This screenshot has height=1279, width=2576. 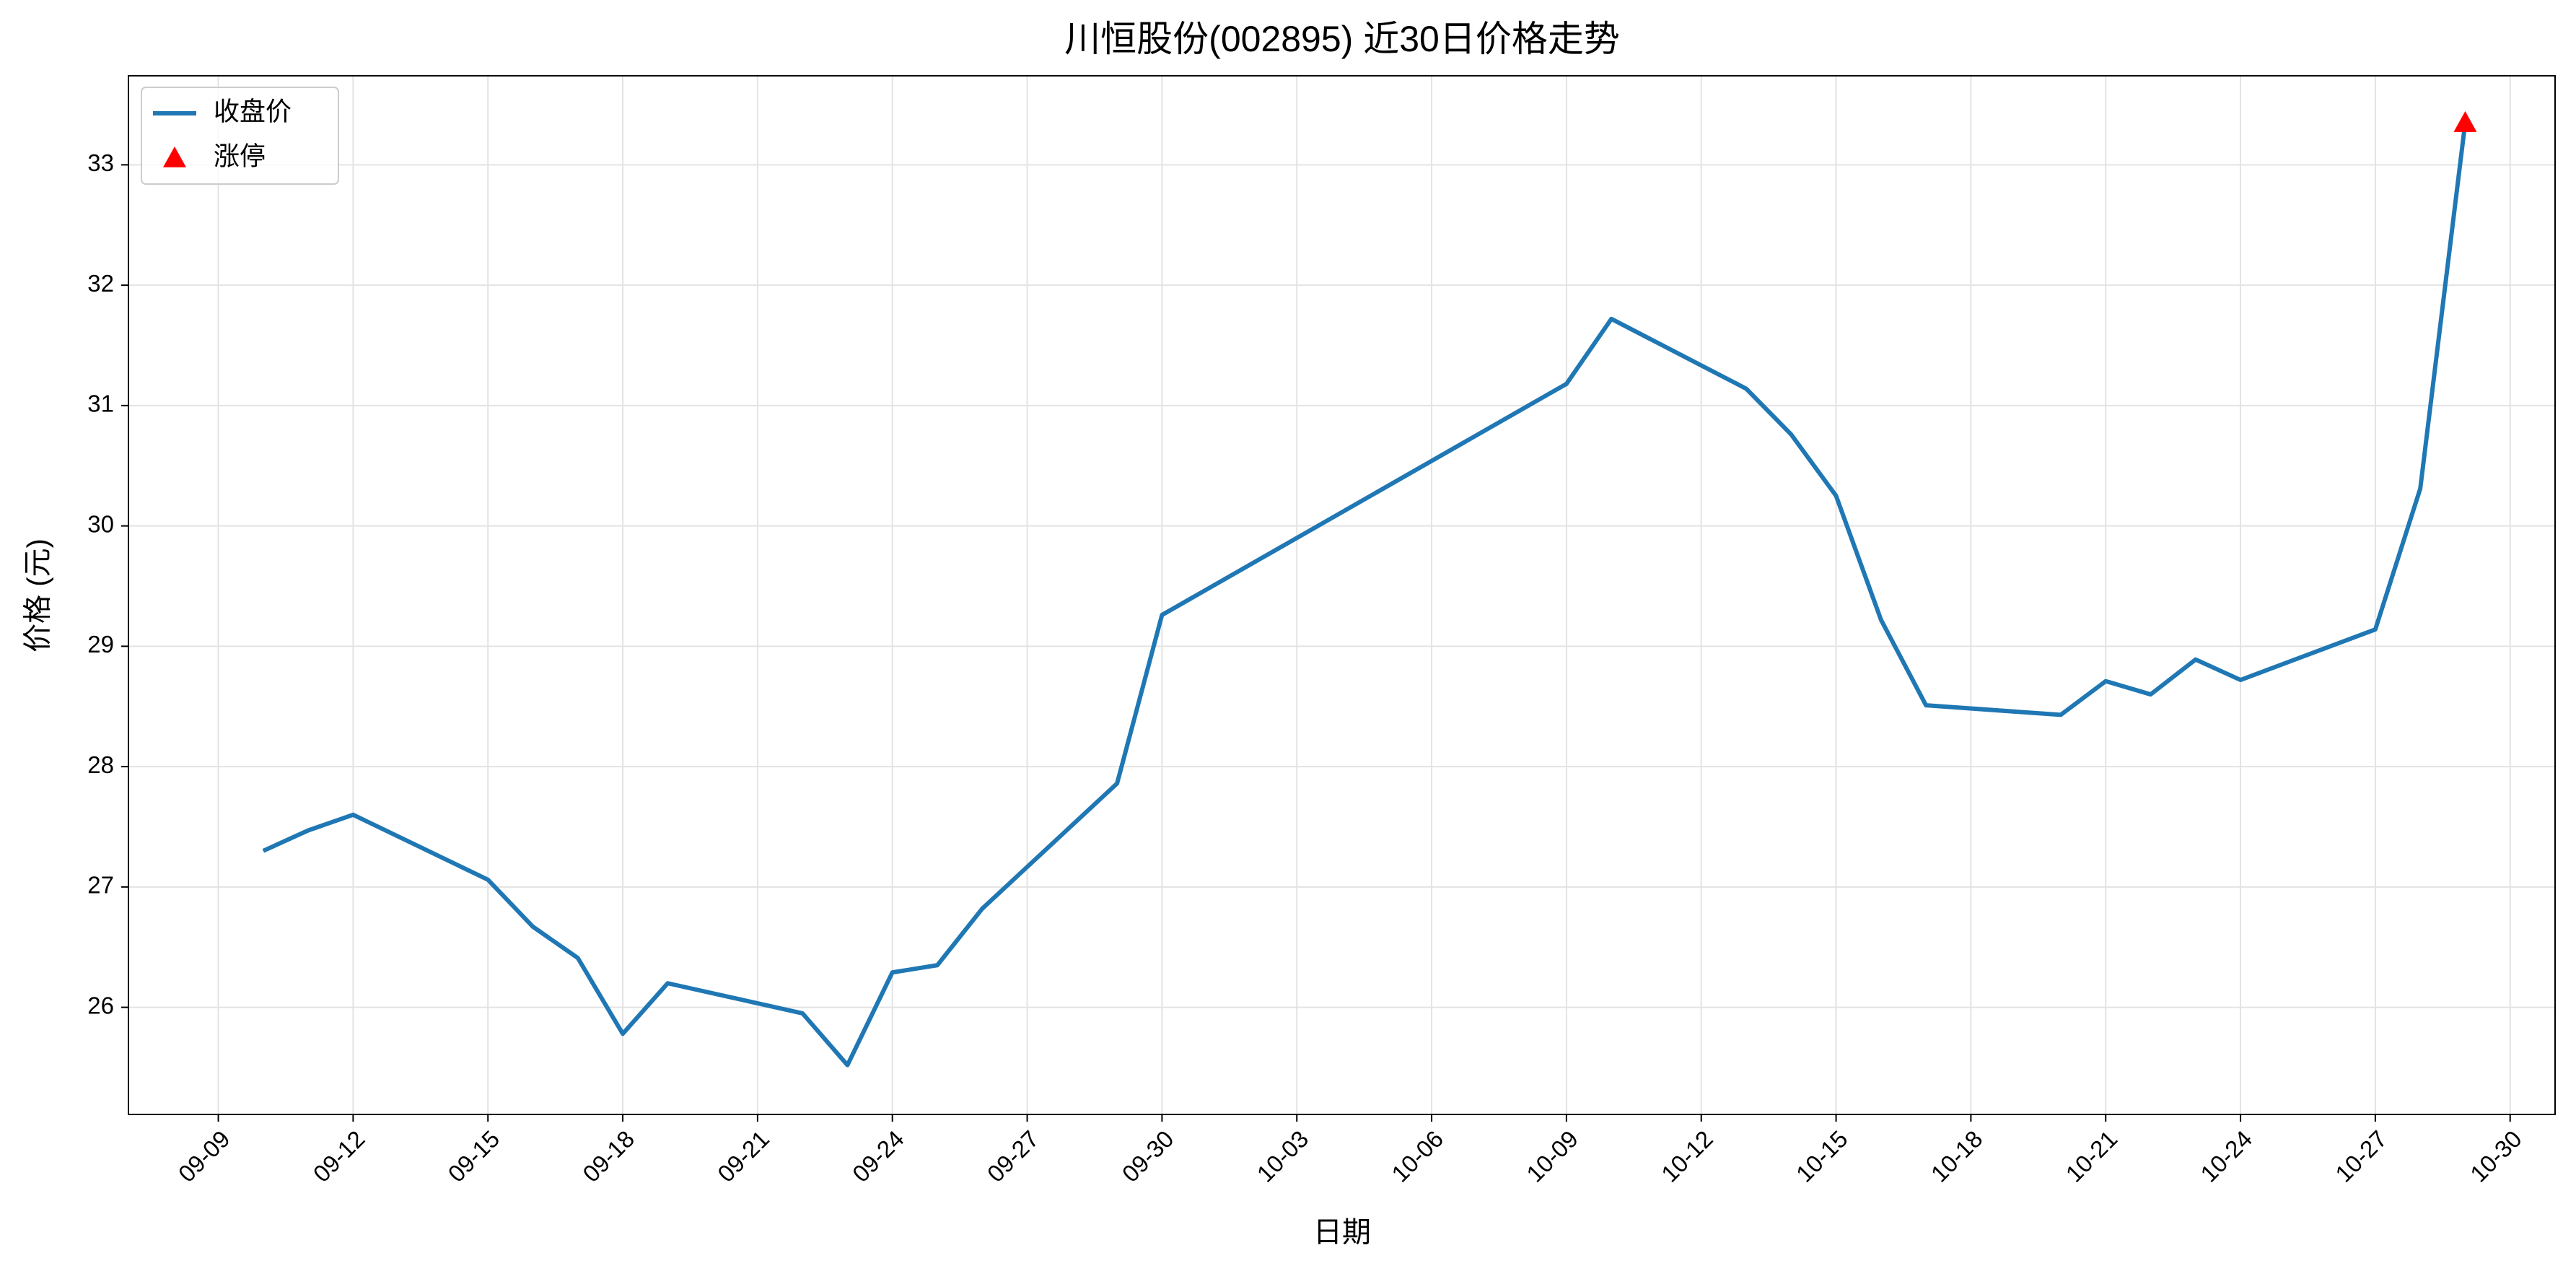 I want to click on y-tick-label: 32, so click(x=101, y=283).